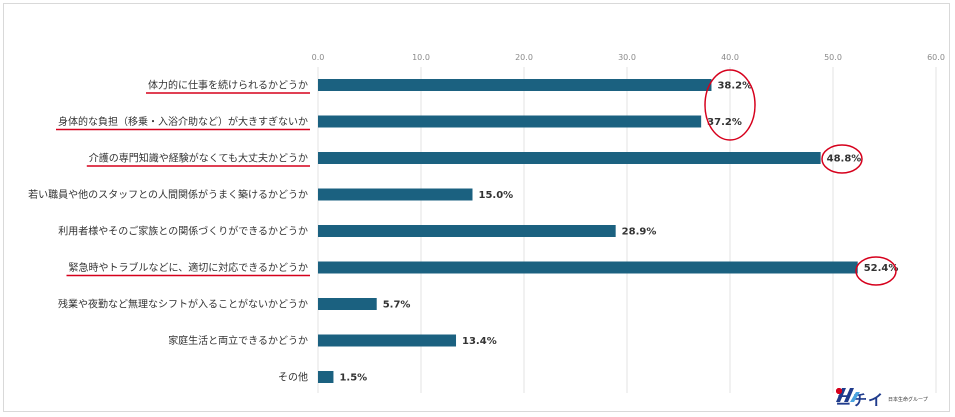 The image size is (955, 417). What do you see at coordinates (524, 57) in the screenshot?
I see `x-tick-label: 20.0` at bounding box center [524, 57].